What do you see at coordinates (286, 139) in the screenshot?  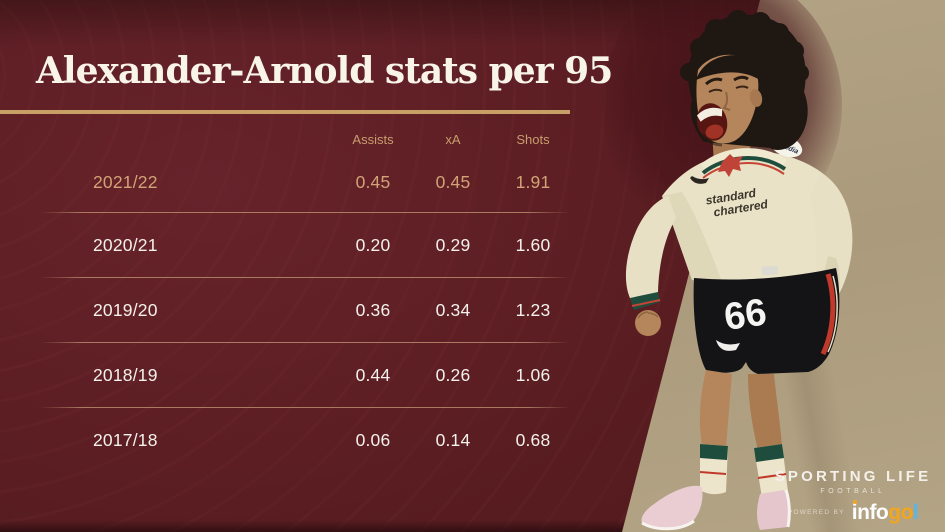 I see `table-header-row: Assists xA Shots` at bounding box center [286, 139].